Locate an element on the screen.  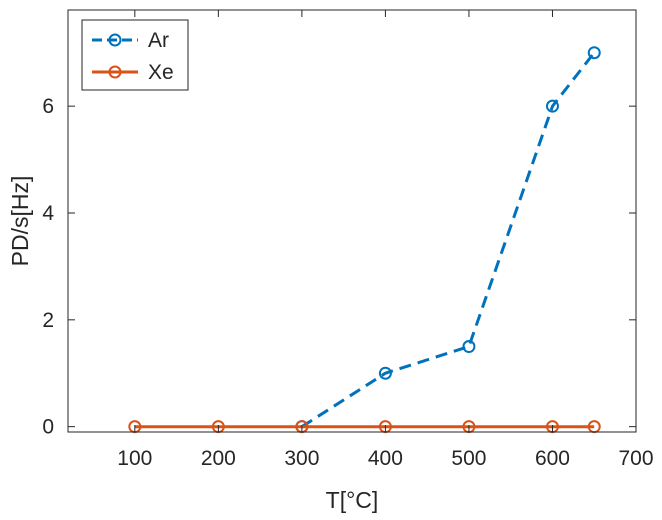
x-tick-label: 600 is located at coordinates (552, 458).